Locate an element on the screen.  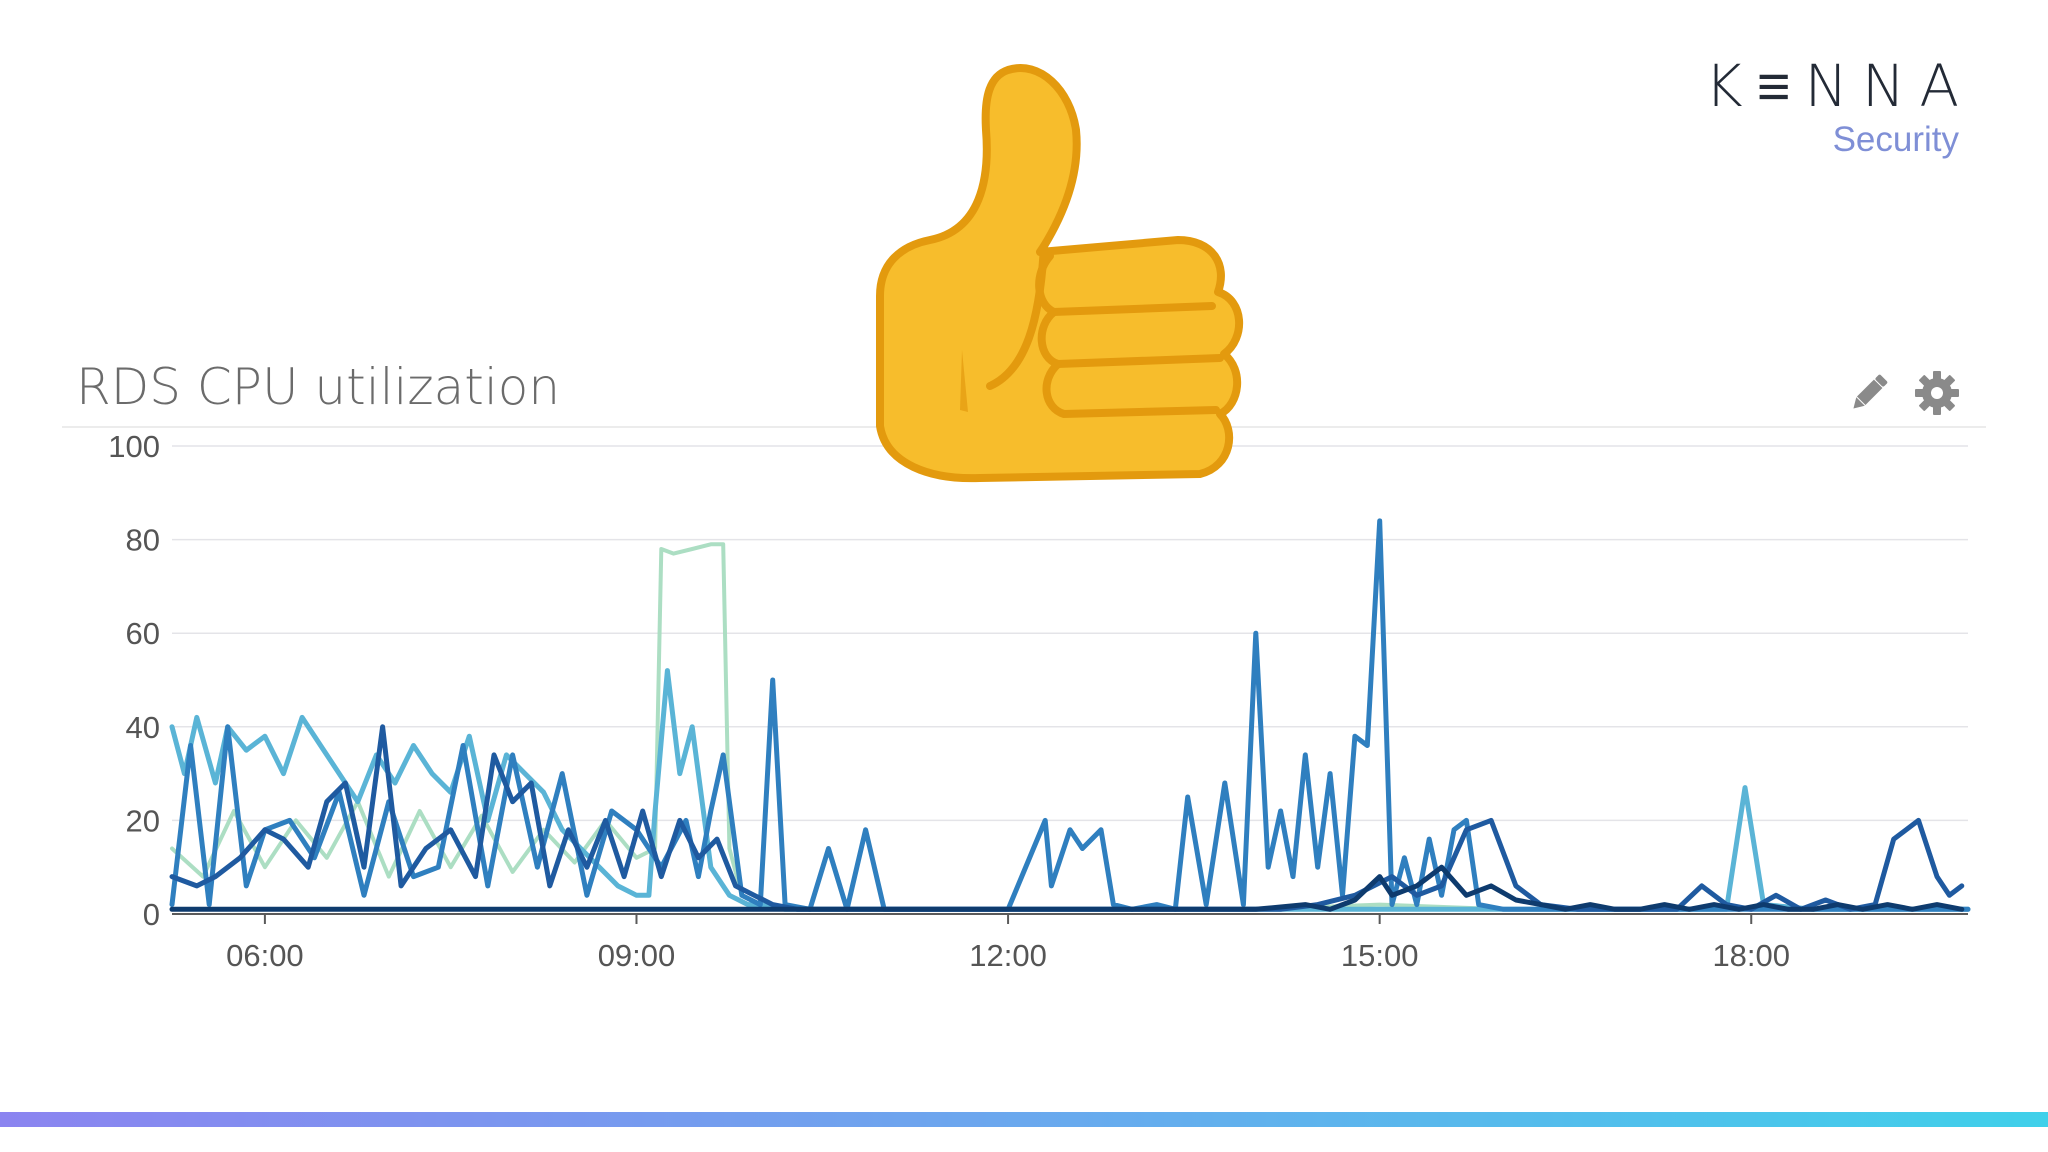
panel-title: RDS CPU utilization is located at coordinates (318, 387).